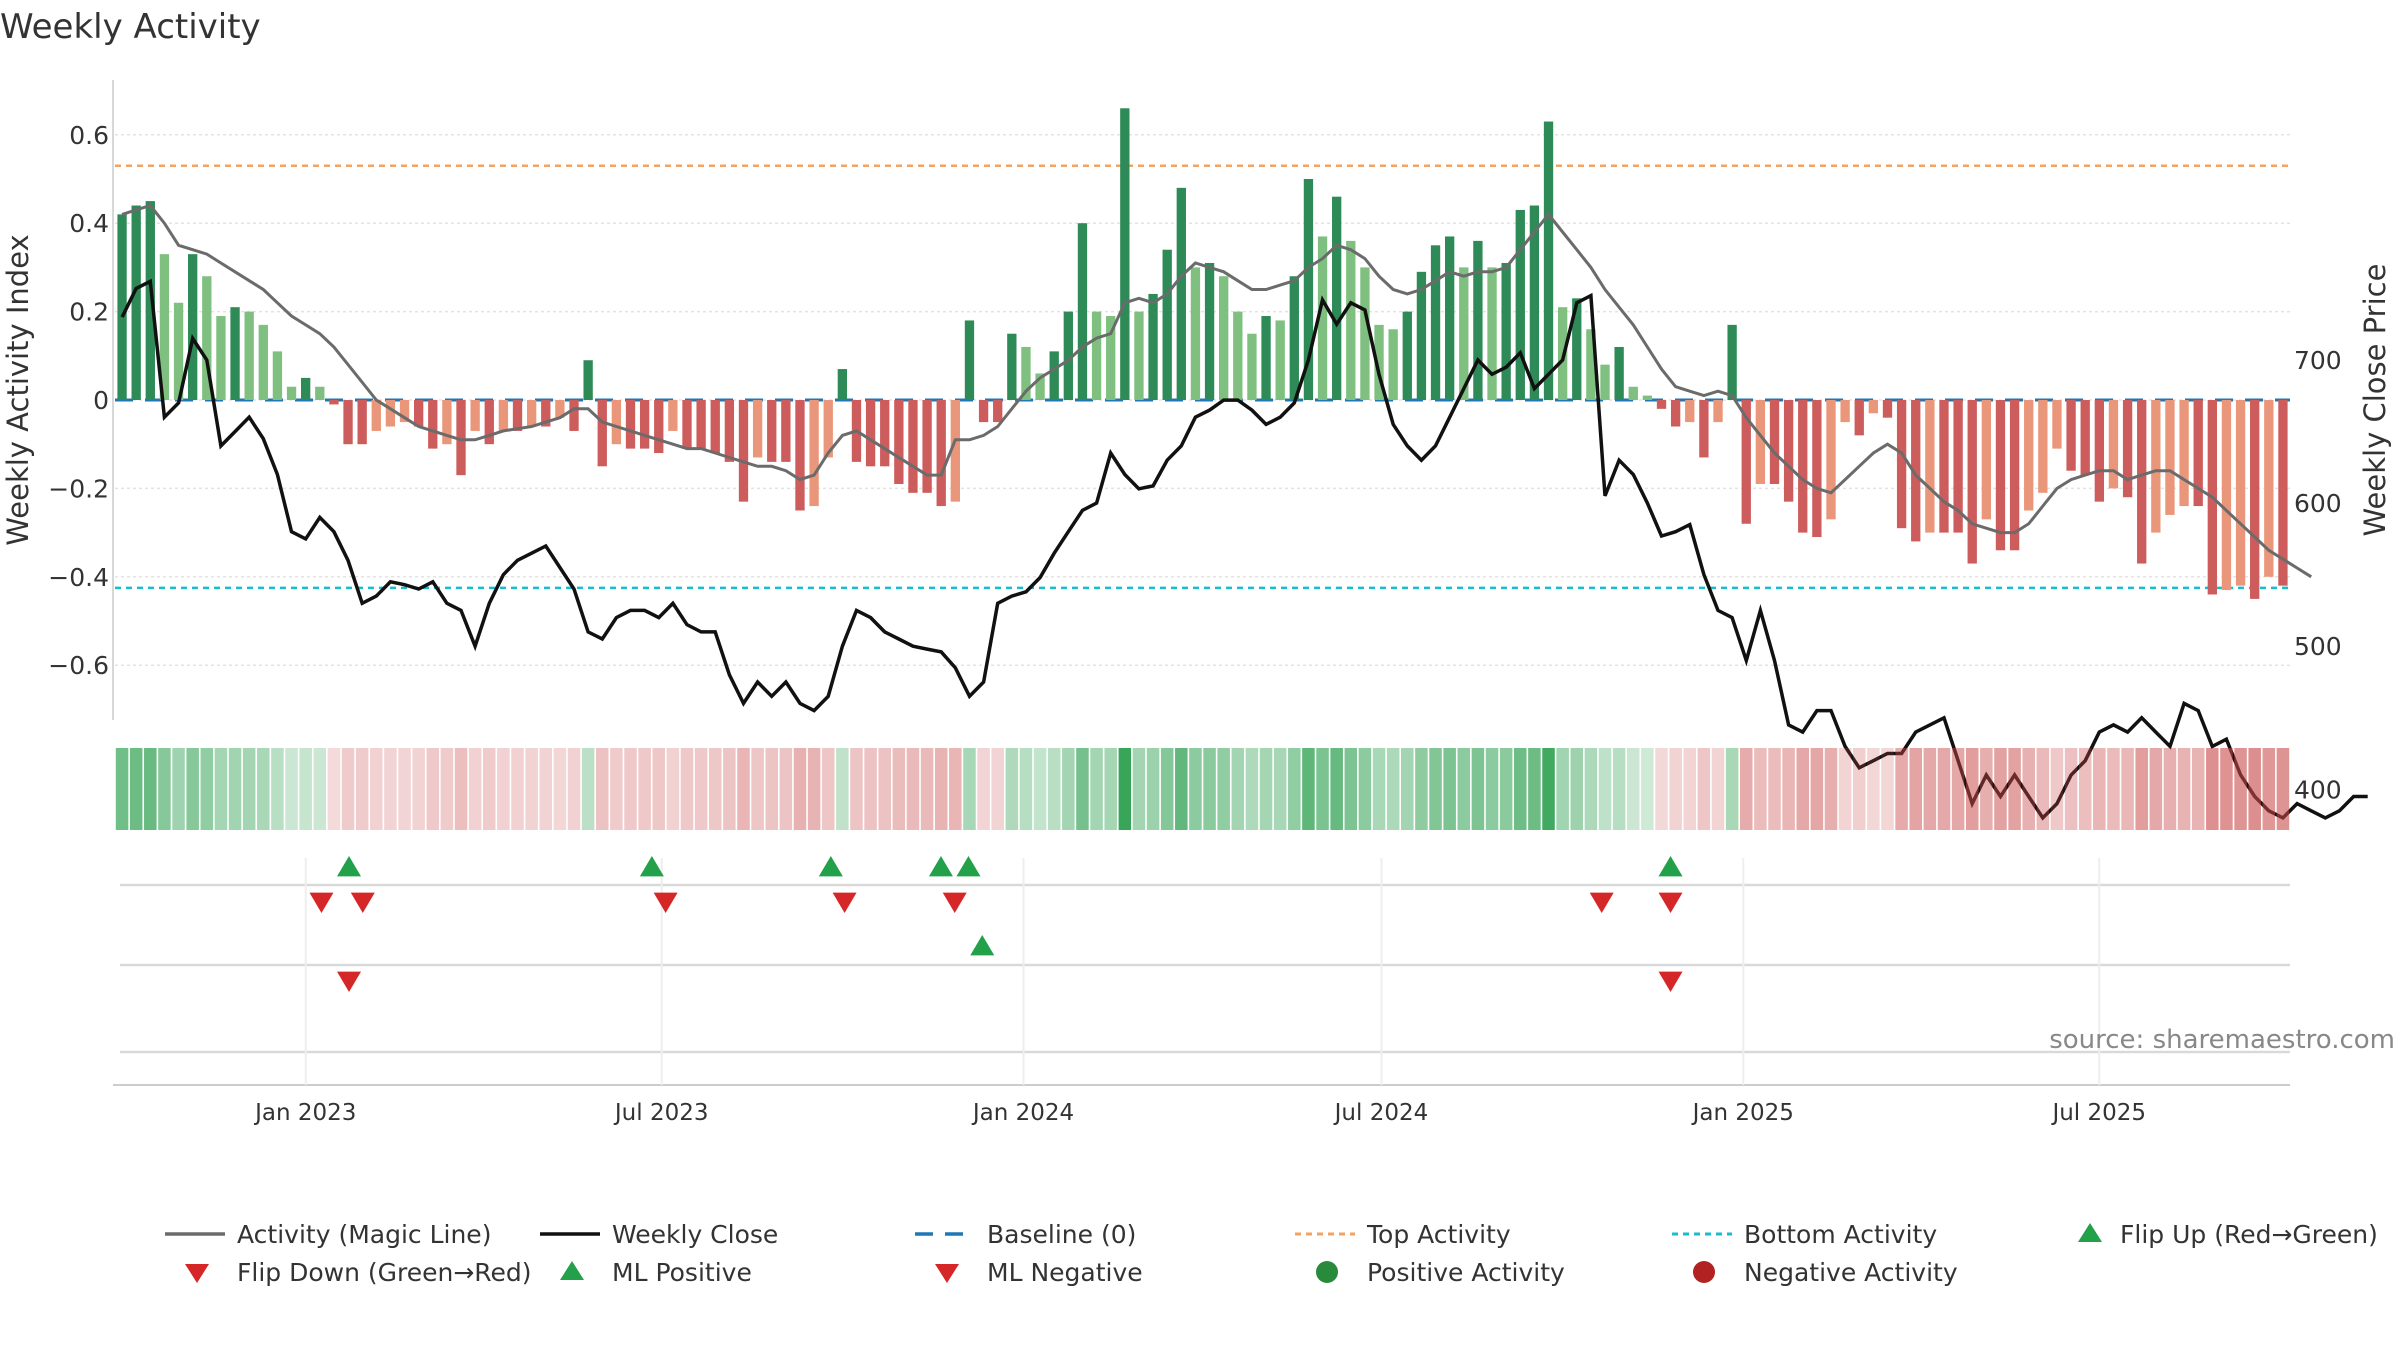  I want to click on flip-down-marker, so click(321, 902).